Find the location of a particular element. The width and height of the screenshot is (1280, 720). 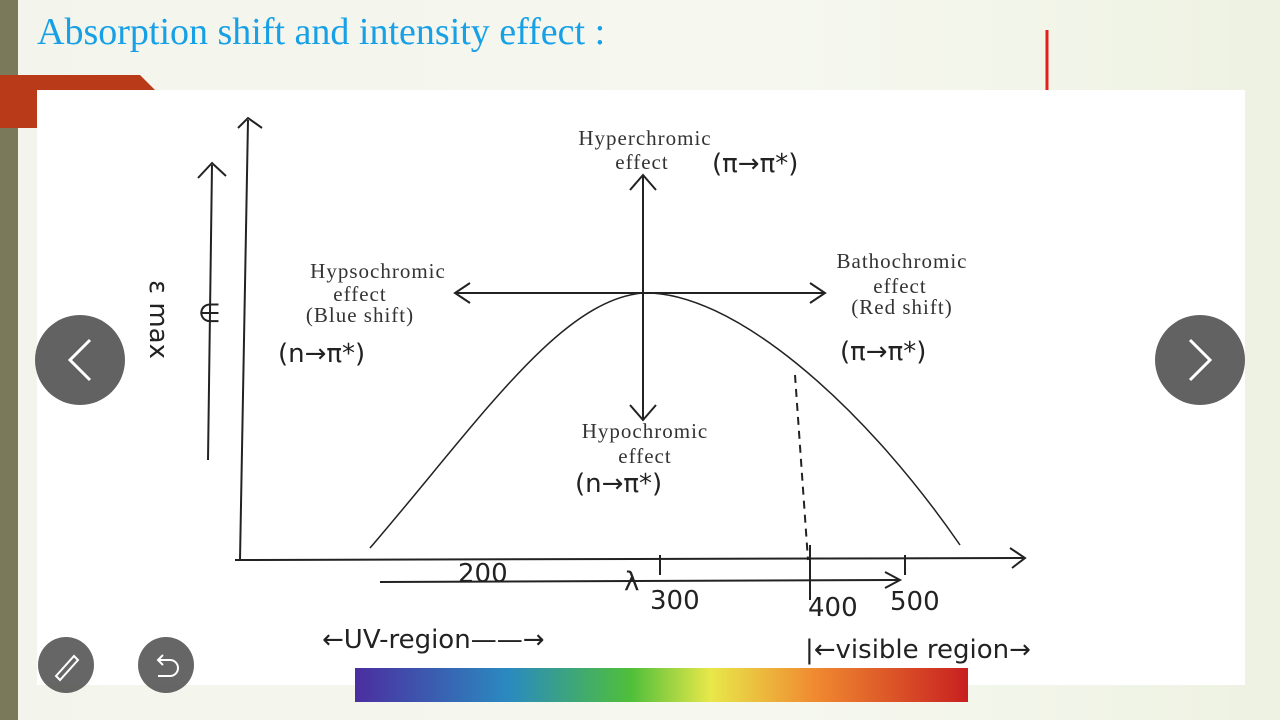

label: Hypsochromic is located at coordinates (378, 271).